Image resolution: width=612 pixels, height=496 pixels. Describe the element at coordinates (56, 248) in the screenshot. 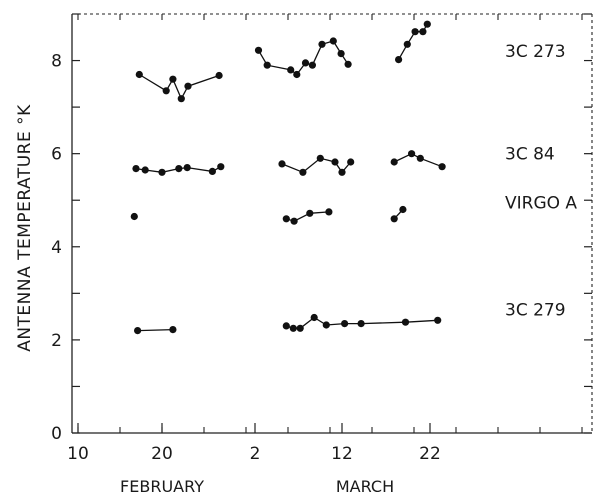

I see `y-tick-label: 4` at that location.